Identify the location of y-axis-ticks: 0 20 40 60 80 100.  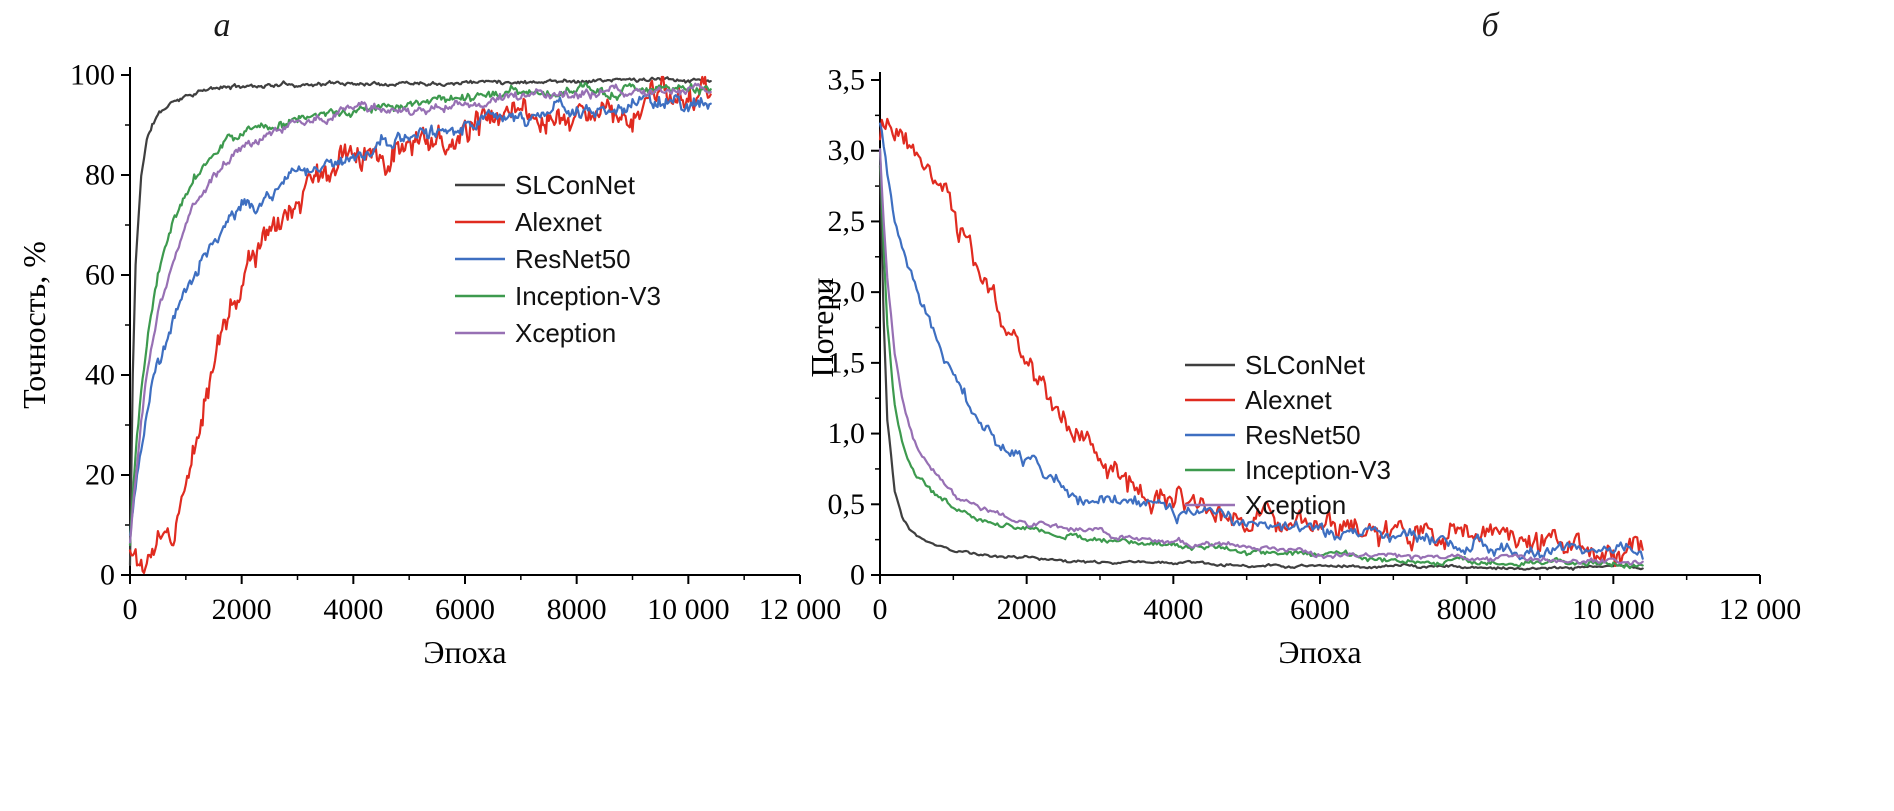
(100, 325).